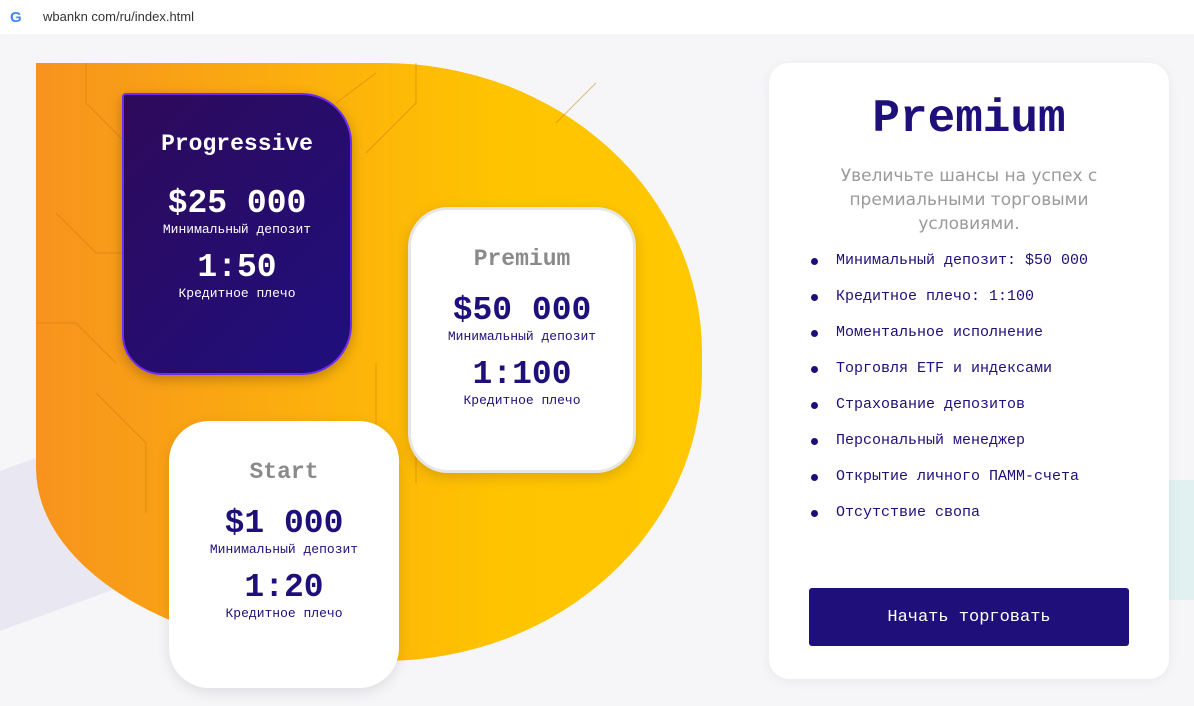 This screenshot has width=1194, height=706. What do you see at coordinates (962, 260) in the screenshot?
I see `feature-text: Минимальный депозит: $50 000` at bounding box center [962, 260].